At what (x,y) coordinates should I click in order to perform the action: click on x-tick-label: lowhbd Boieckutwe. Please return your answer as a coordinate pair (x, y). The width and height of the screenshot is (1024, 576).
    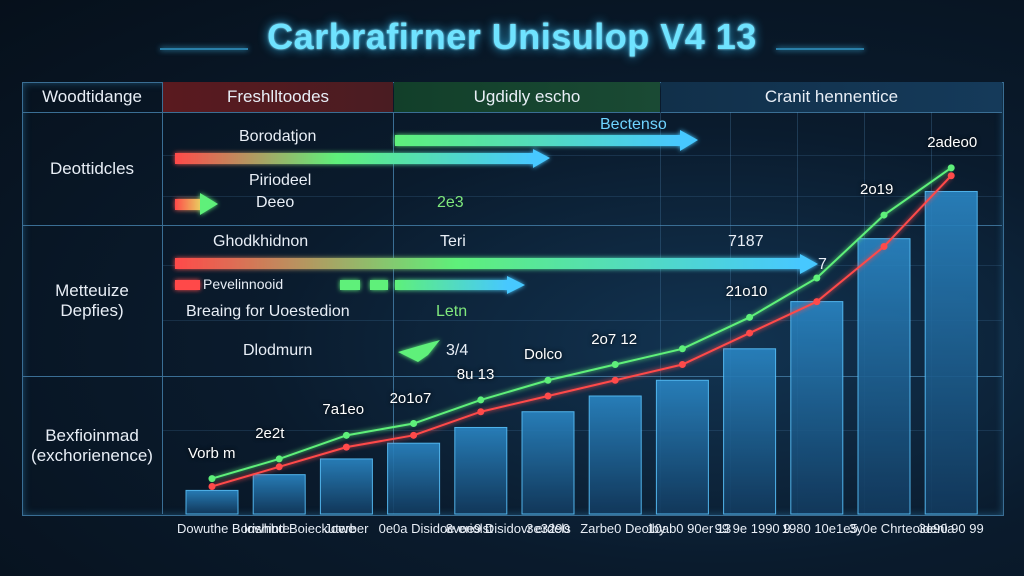
    Looking at the image, I should click on (300, 528).